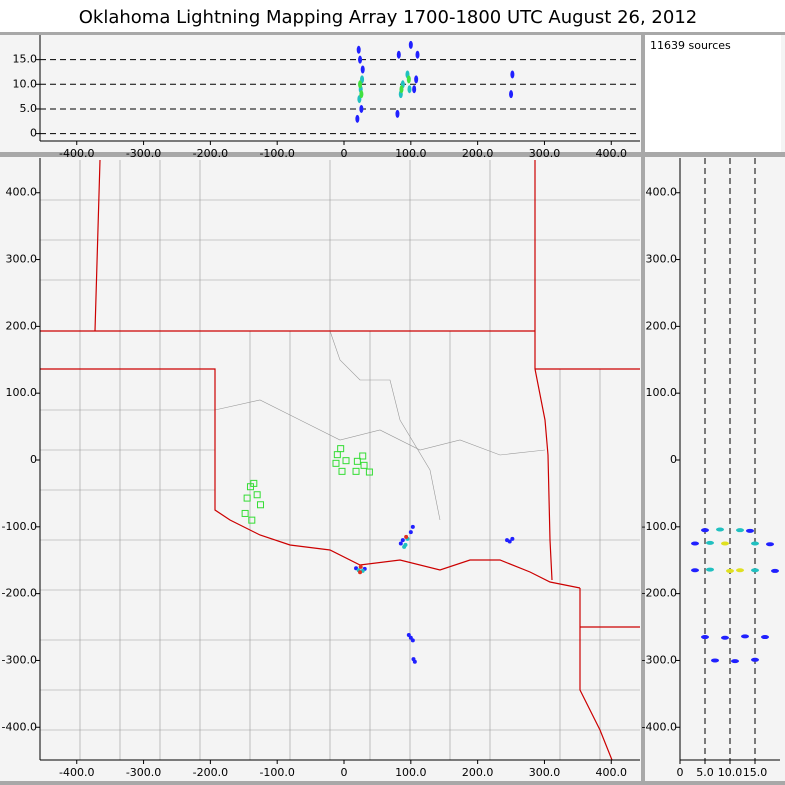 This screenshot has height=785, width=785. Describe the element at coordinates (276, 153) in the screenshot. I see `x-tick-label: -100.0` at that location.